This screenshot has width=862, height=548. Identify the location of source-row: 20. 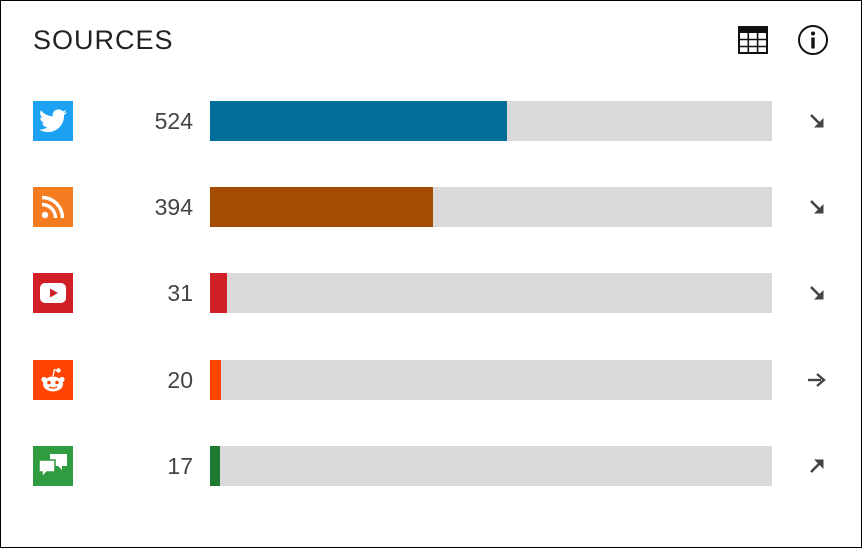
(431, 380).